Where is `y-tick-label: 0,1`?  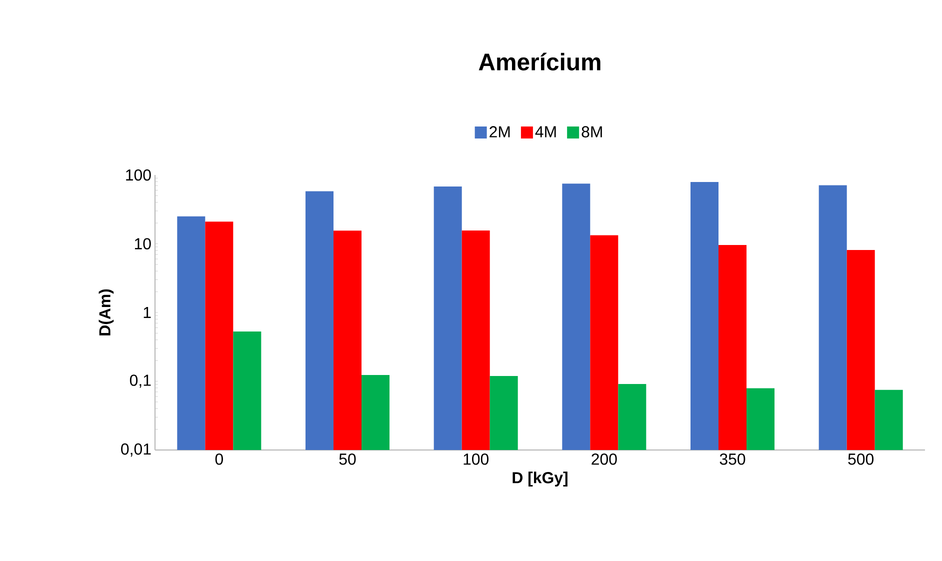
y-tick-label: 0,1 is located at coordinates (140, 381).